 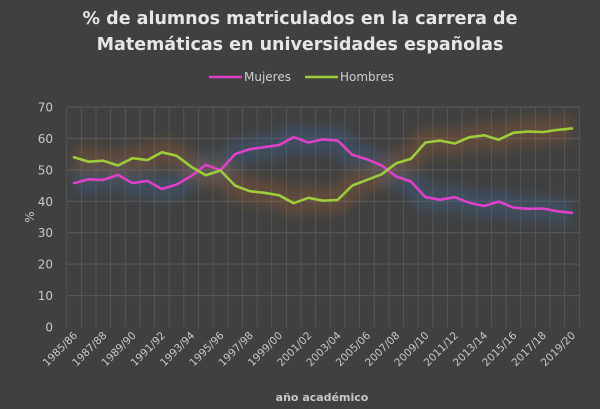 What do you see at coordinates (45, 265) in the screenshot?
I see `y-tick-label: 20` at bounding box center [45, 265].